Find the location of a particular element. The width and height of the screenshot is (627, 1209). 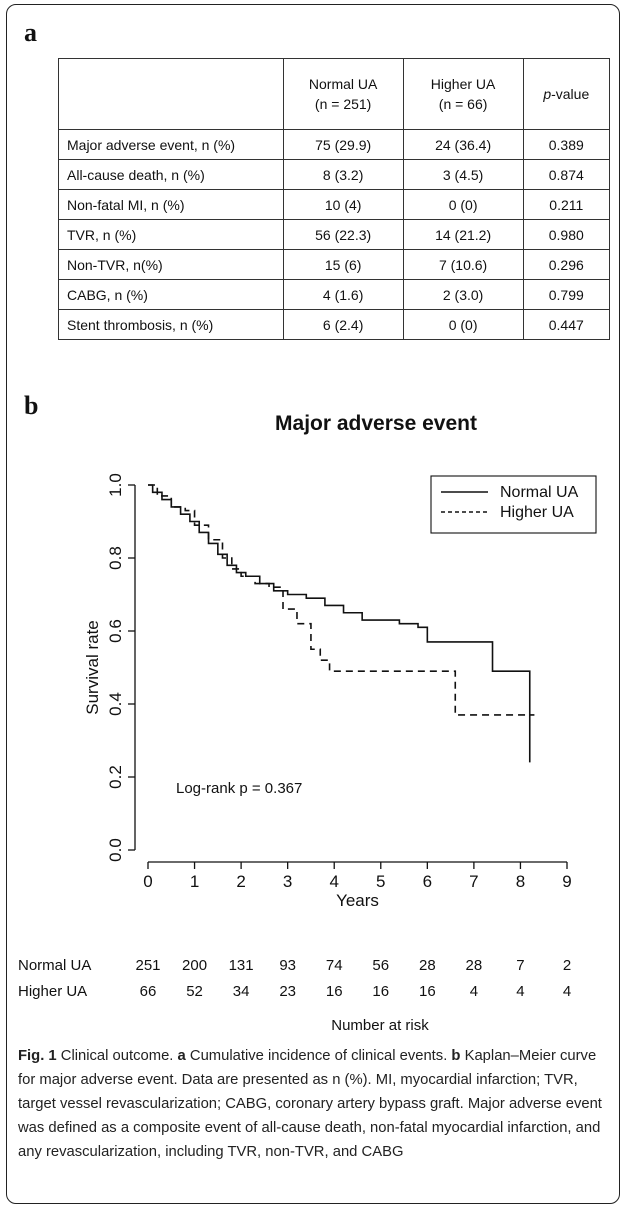

cell-higher-ua: 14 (21.2) is located at coordinates (463, 234).